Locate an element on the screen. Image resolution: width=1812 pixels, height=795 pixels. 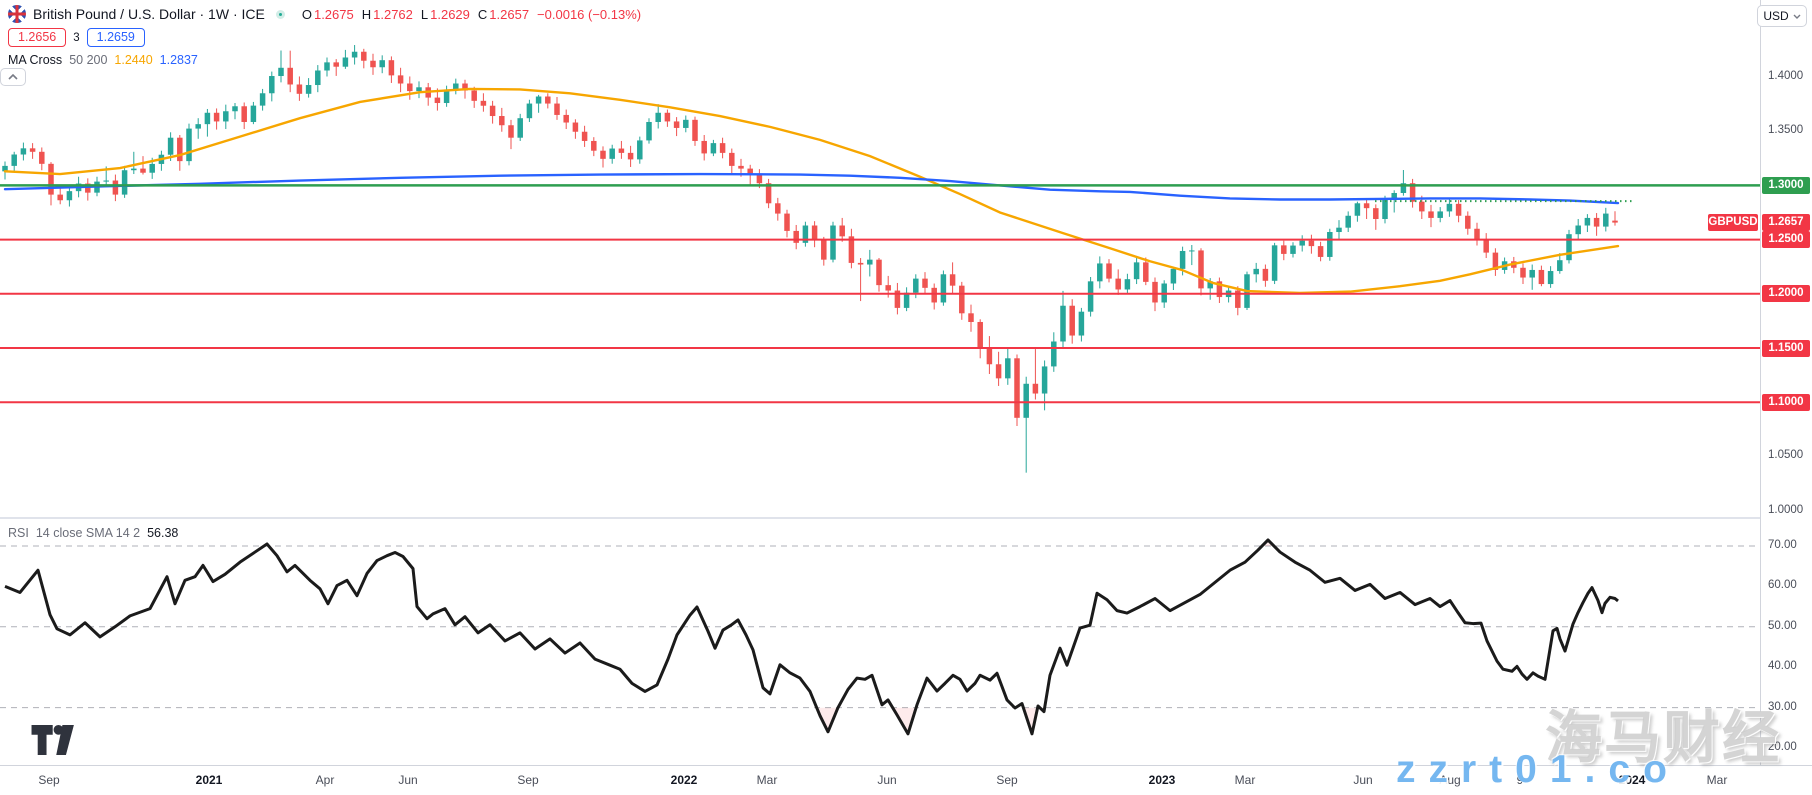
currency-unit-dropdown: USD is located at coordinates (1782, 16).